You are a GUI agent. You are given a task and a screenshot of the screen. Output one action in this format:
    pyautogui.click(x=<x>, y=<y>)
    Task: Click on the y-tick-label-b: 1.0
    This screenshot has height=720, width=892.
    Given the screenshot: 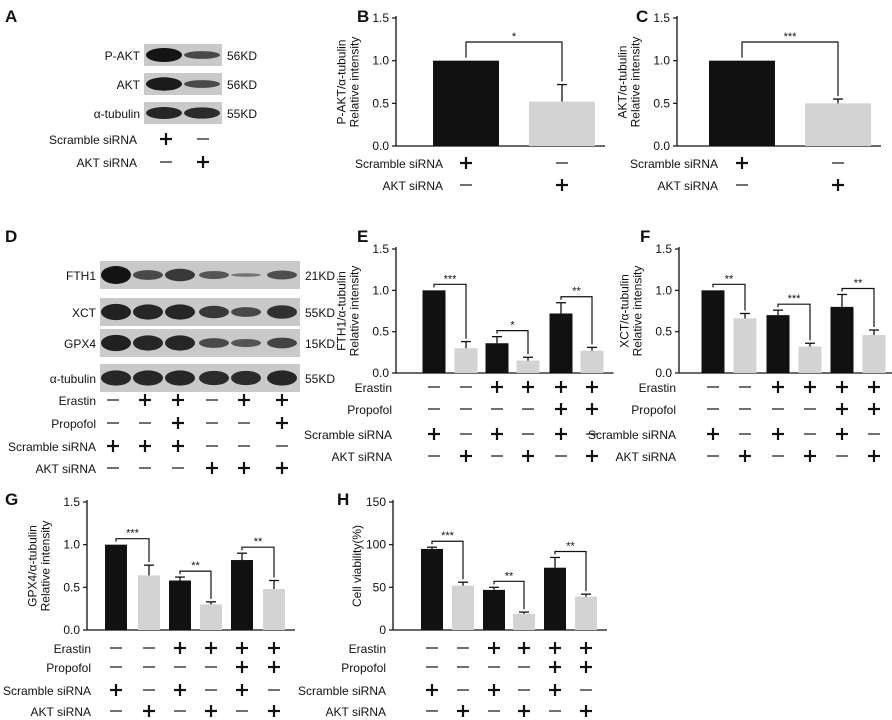 What is the action you would take?
    pyautogui.click(x=380, y=61)
    